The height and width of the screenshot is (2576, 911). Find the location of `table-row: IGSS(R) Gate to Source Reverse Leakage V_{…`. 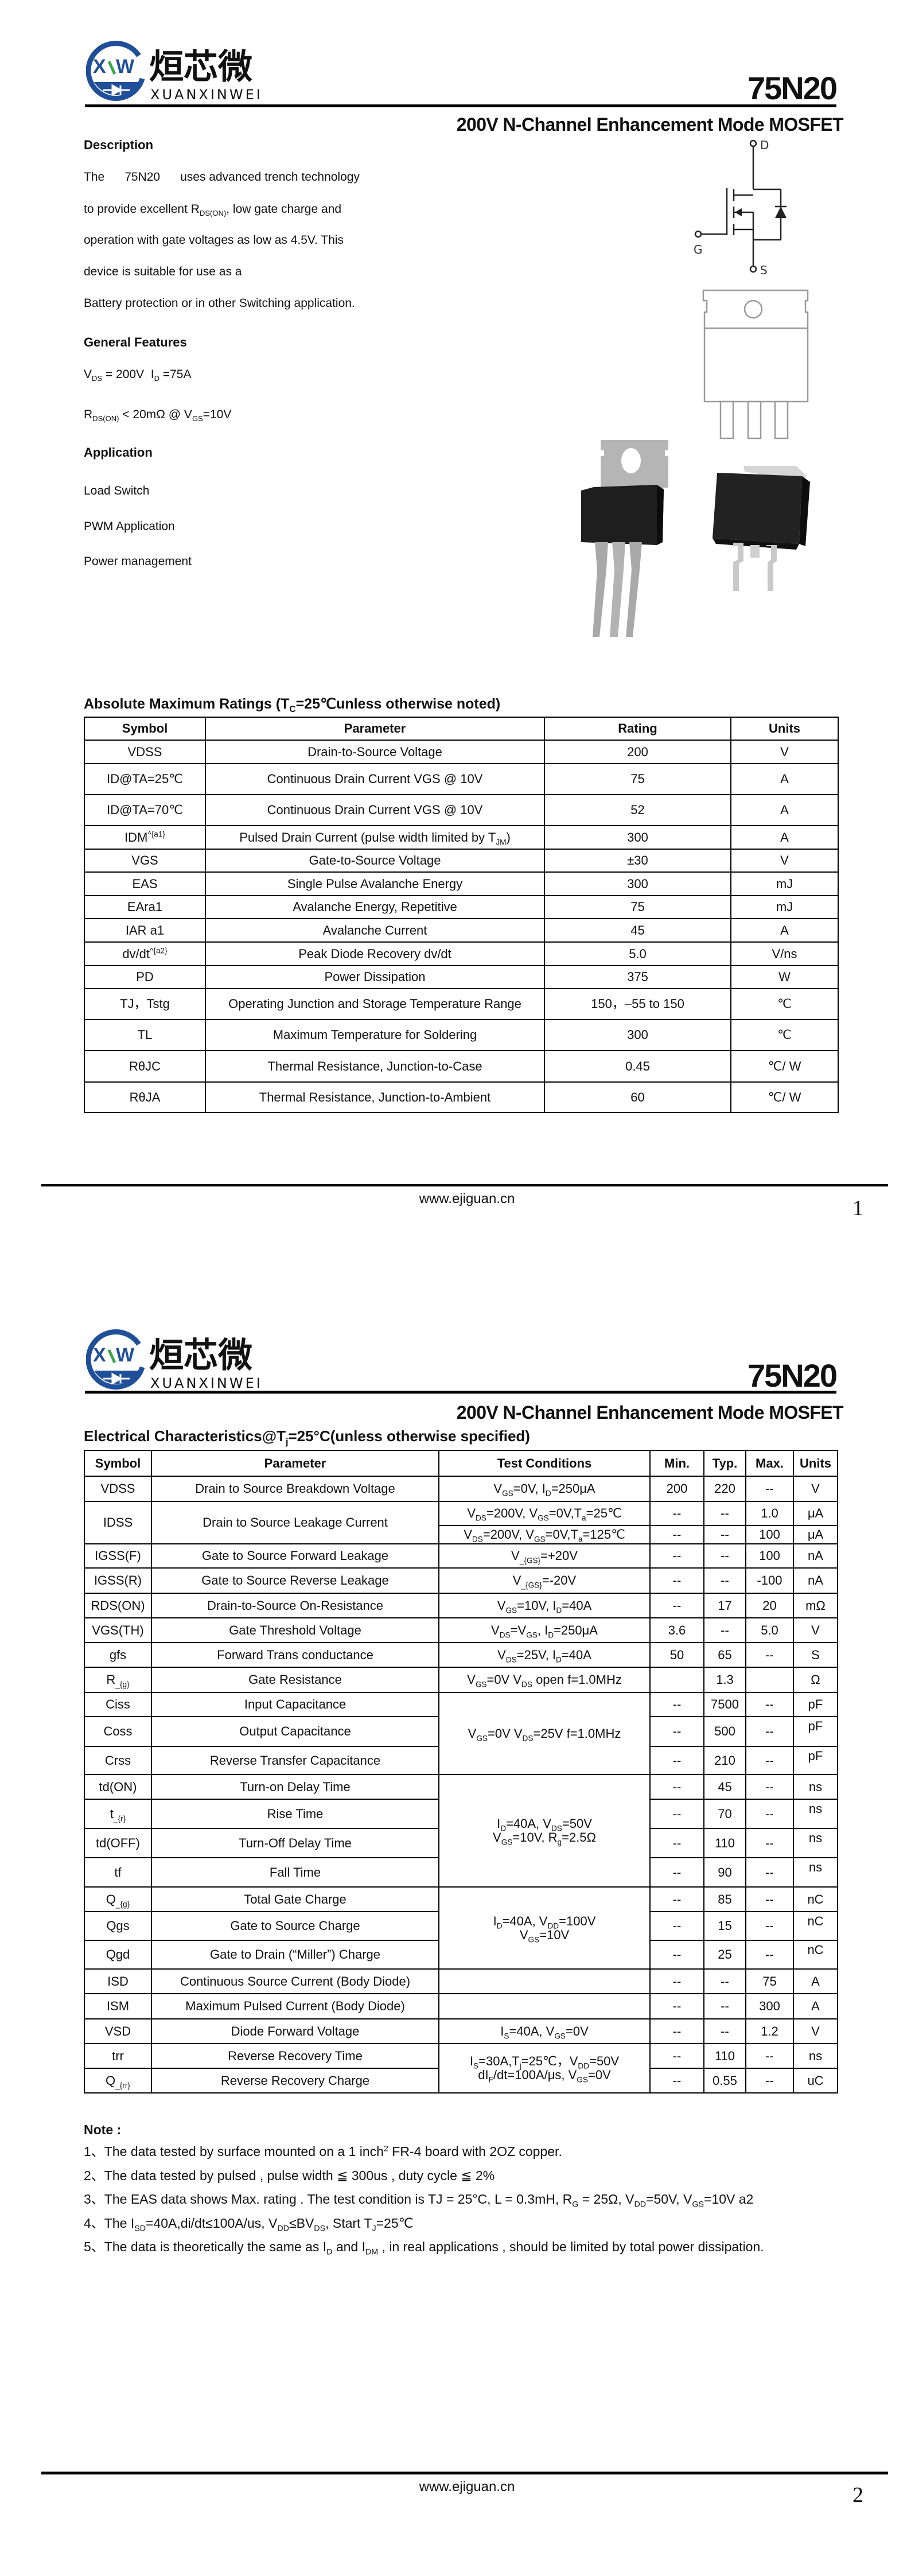

table-row: IGSS(R) Gate to Source Reverse Leakage V_{… is located at coordinates (461, 1580).